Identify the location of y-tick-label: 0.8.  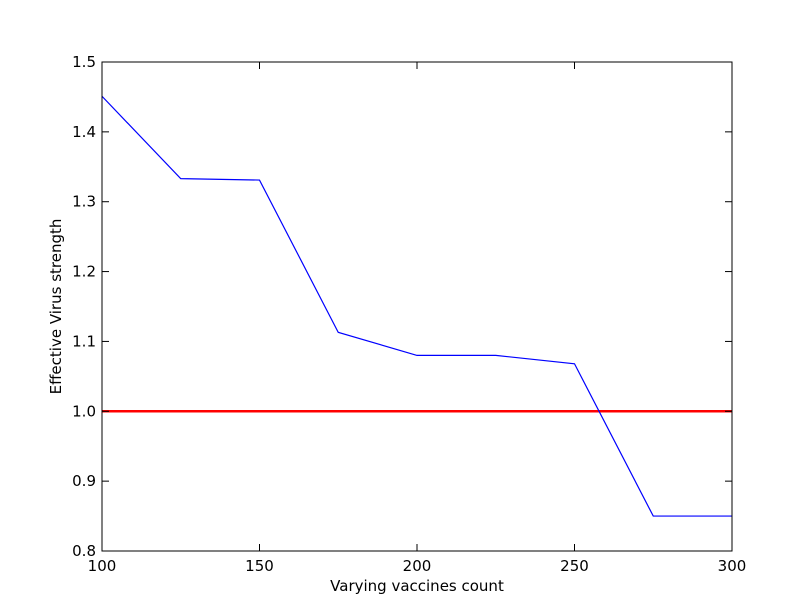
(84, 551).